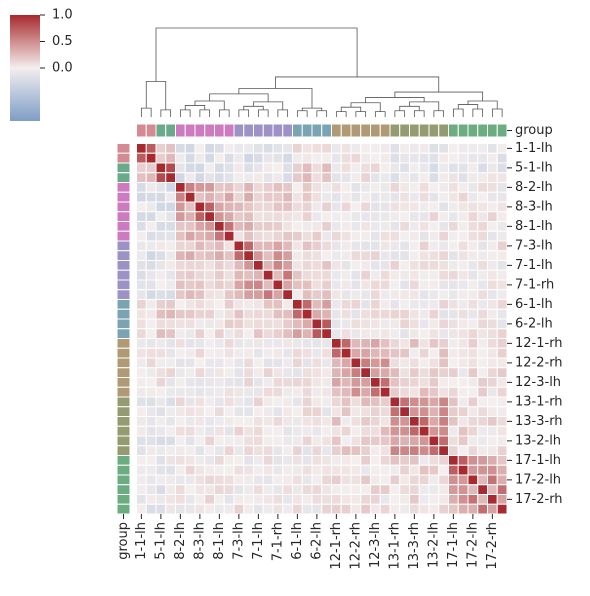 The image size is (590, 596). I want to click on dendrogram-link, so click(166, 113).